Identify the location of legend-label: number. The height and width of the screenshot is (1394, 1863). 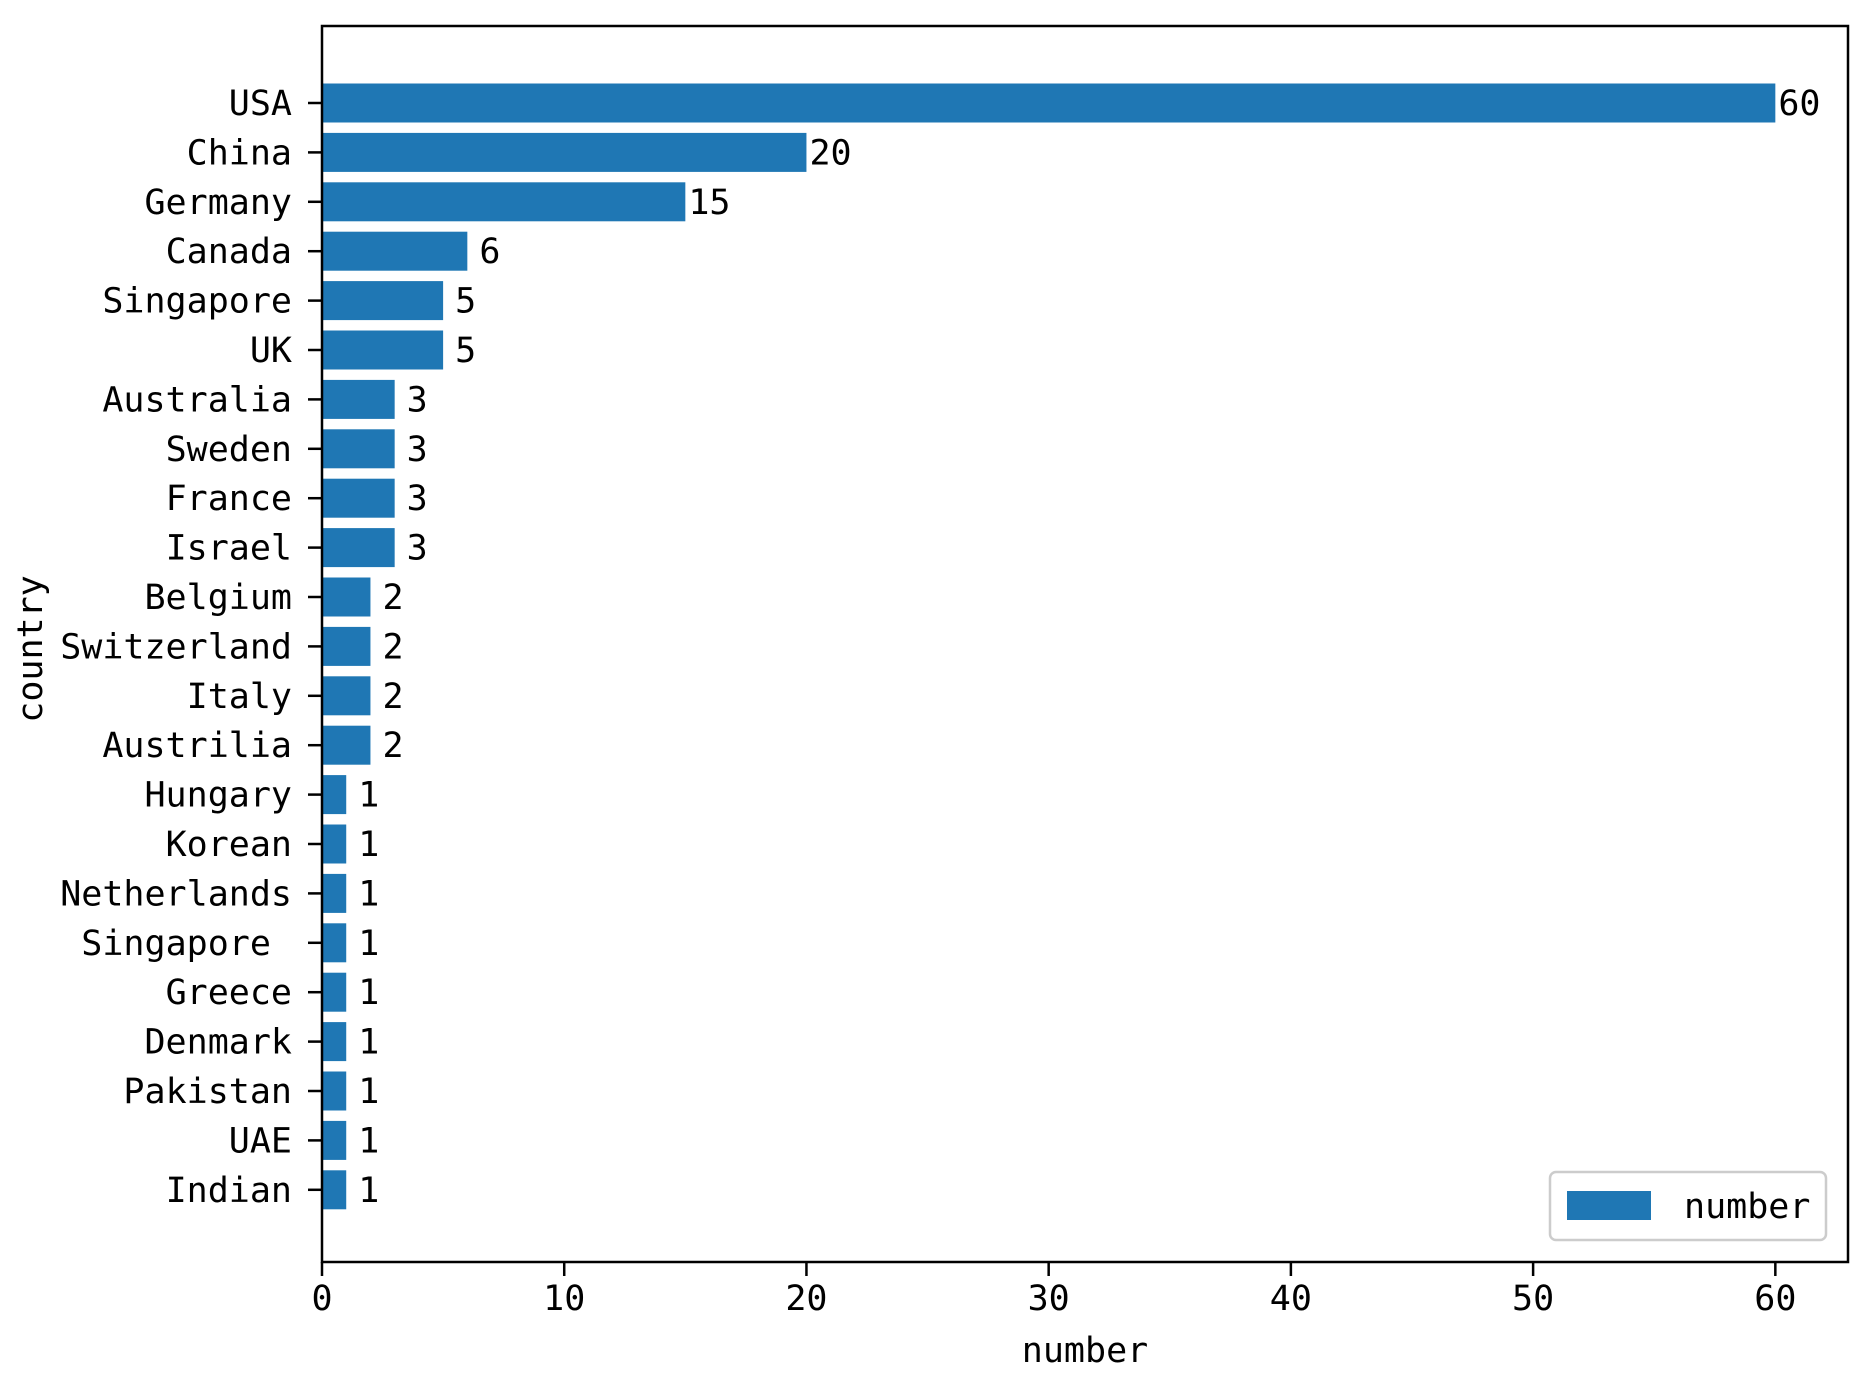
(1747, 1207).